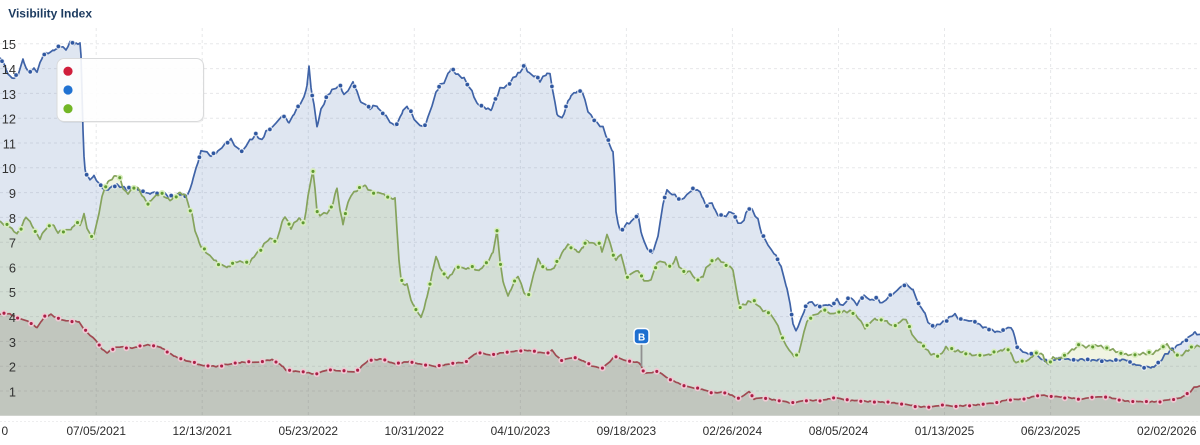 This screenshot has width=1200, height=445. I want to click on svg-text: 4, so click(12, 317).